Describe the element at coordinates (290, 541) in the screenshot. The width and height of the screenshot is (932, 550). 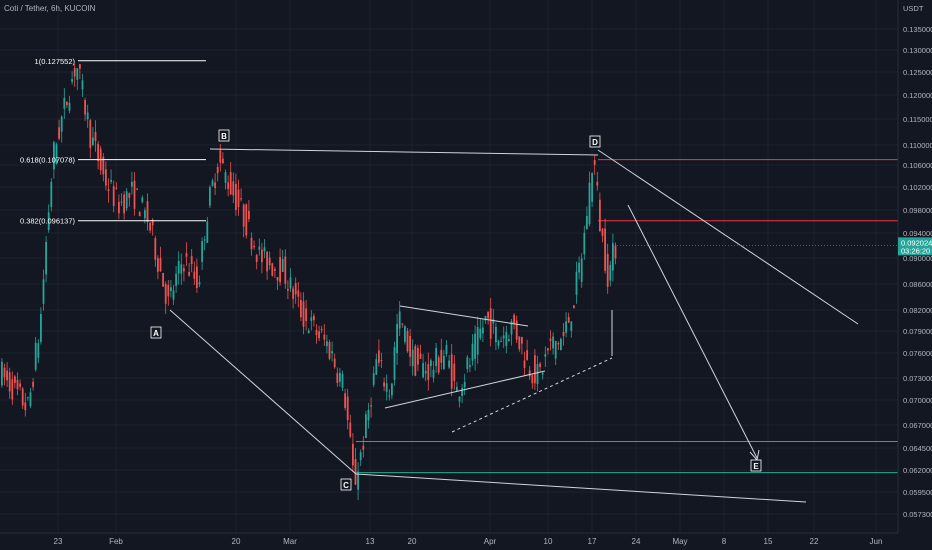
I see `x-tick-label: Mar` at that location.